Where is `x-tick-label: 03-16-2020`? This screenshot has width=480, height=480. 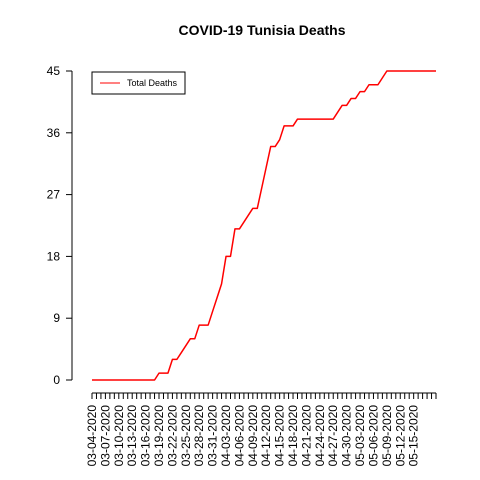
x-tick-label: 03-16-2020 is located at coordinates (146, 436).